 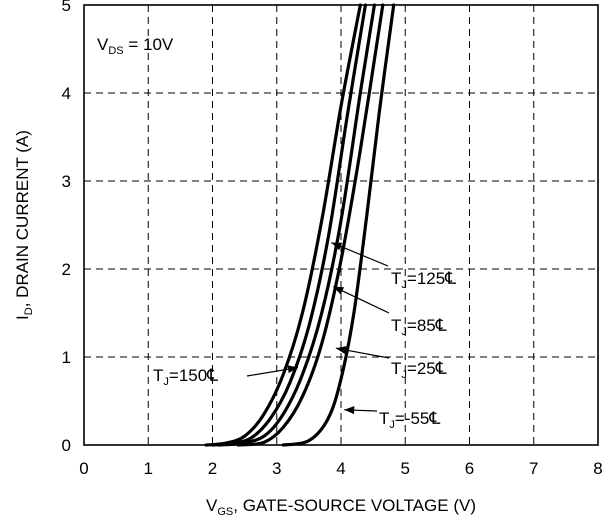 What do you see at coordinates (66, 269) in the screenshot?
I see `y-tick-label-2: 2` at bounding box center [66, 269].